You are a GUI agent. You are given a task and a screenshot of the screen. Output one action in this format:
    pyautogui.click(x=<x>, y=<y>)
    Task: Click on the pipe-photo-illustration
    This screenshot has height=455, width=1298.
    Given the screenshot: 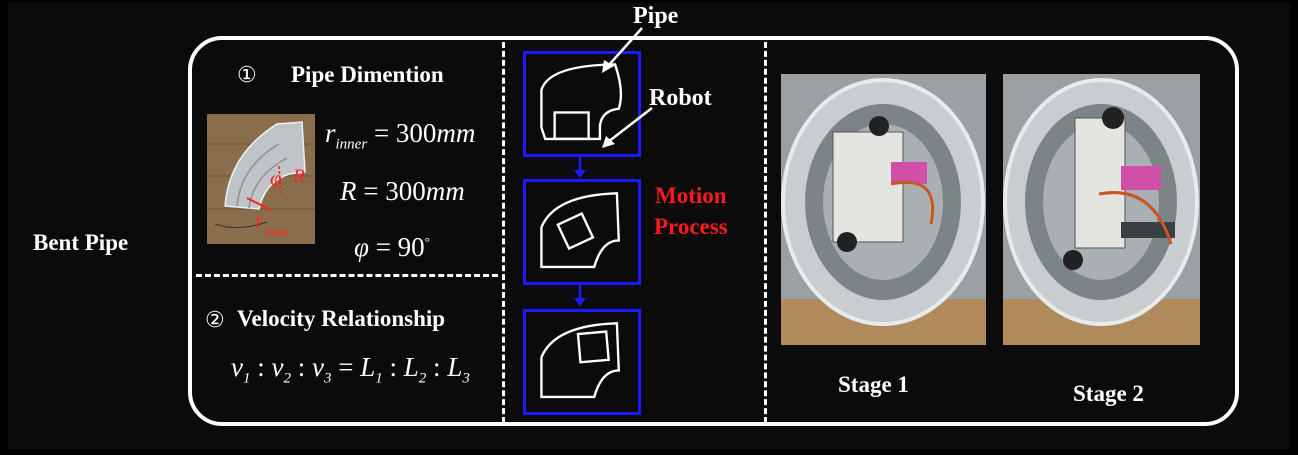 What is the action you would take?
    pyautogui.click(x=261, y=179)
    